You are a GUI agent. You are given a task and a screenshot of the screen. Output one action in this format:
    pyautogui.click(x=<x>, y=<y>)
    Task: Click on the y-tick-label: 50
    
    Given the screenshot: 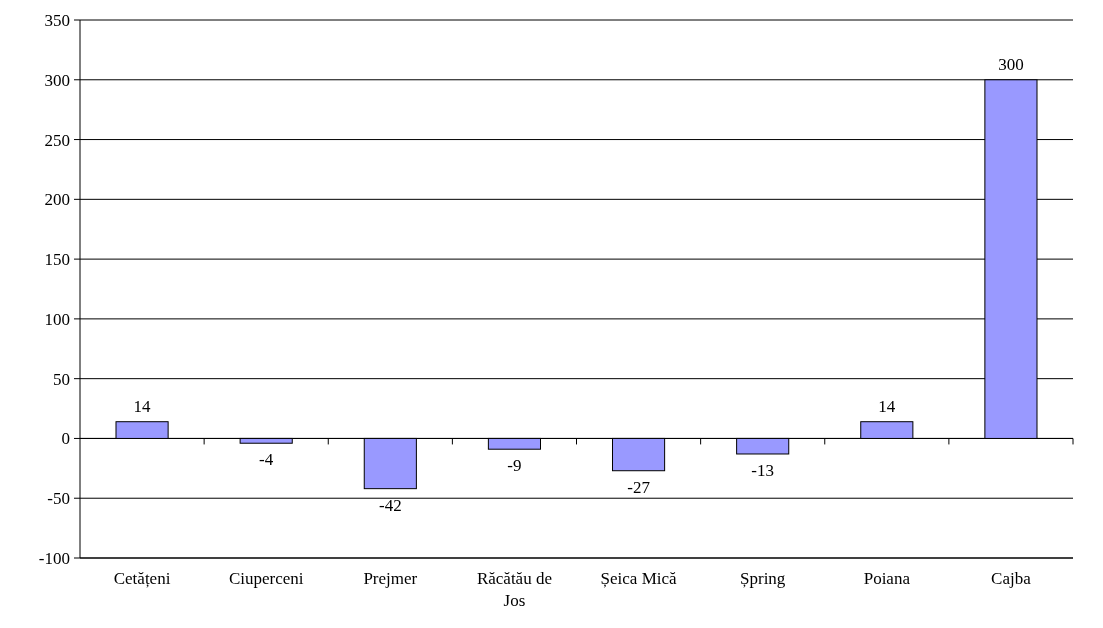 What is the action you would take?
    pyautogui.click(x=61, y=379)
    